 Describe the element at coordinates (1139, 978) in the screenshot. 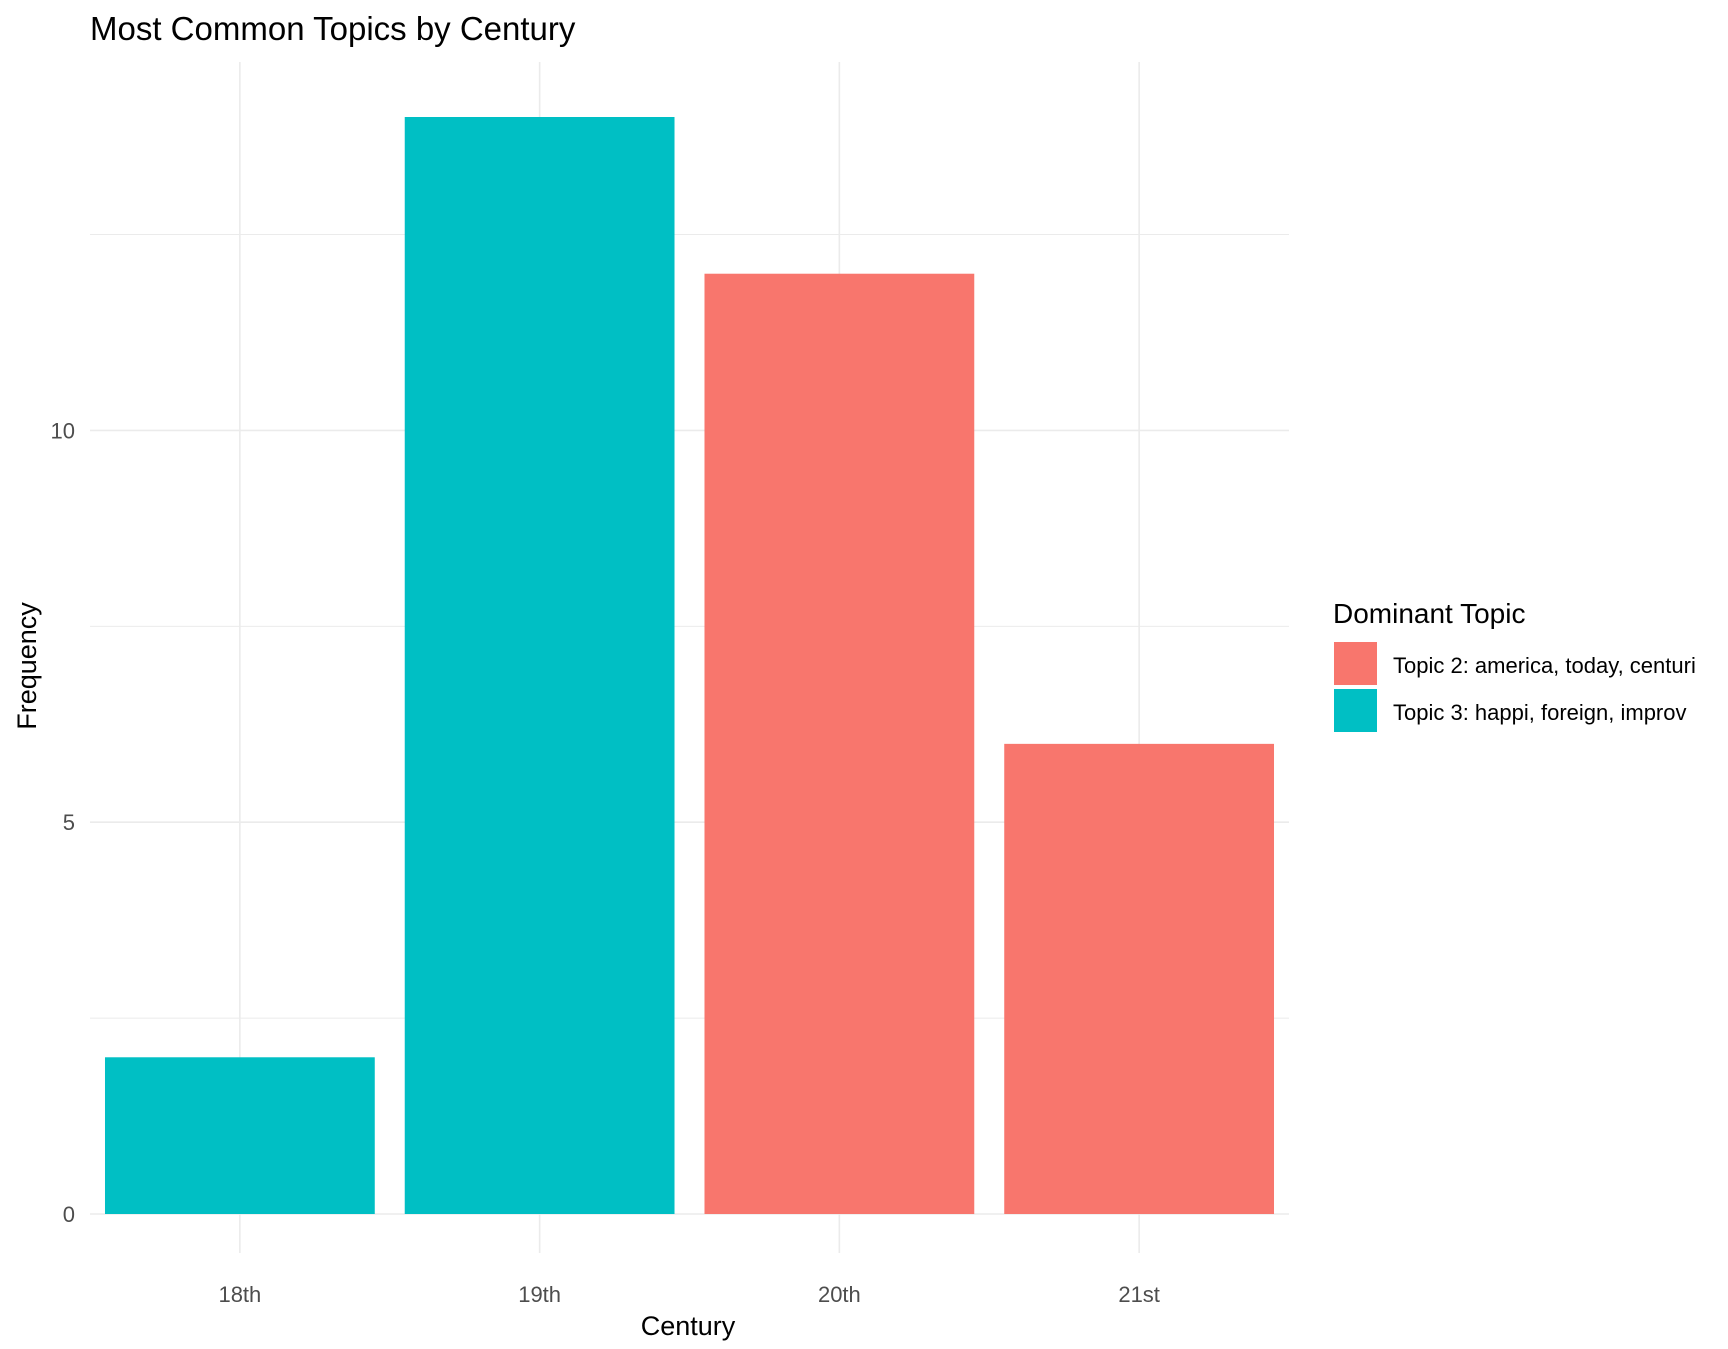

I see `bar-21st` at that location.